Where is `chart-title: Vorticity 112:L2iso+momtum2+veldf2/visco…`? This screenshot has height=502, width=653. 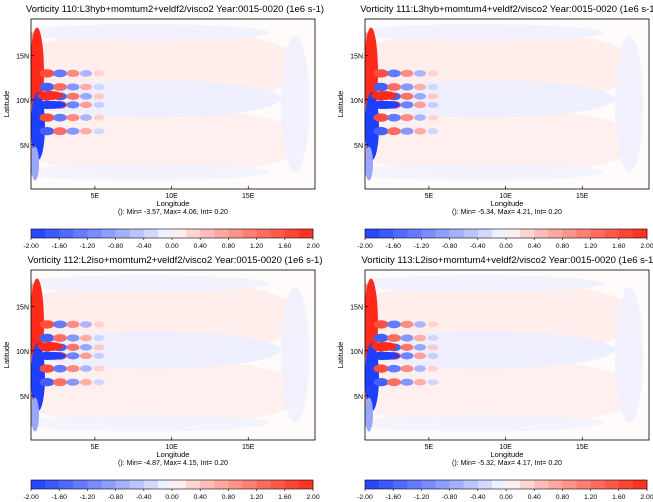
chart-title: Vorticity 112:L2iso+momtum2+veldf2/visco… is located at coordinates (174, 260).